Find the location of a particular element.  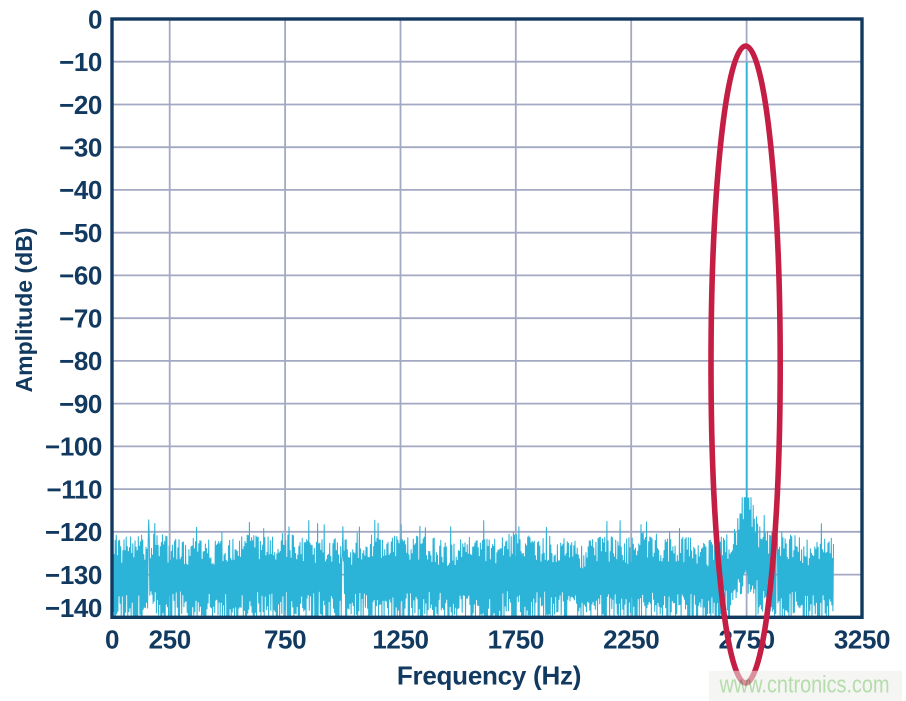

svg-text: −80 is located at coordinates (80, 361).